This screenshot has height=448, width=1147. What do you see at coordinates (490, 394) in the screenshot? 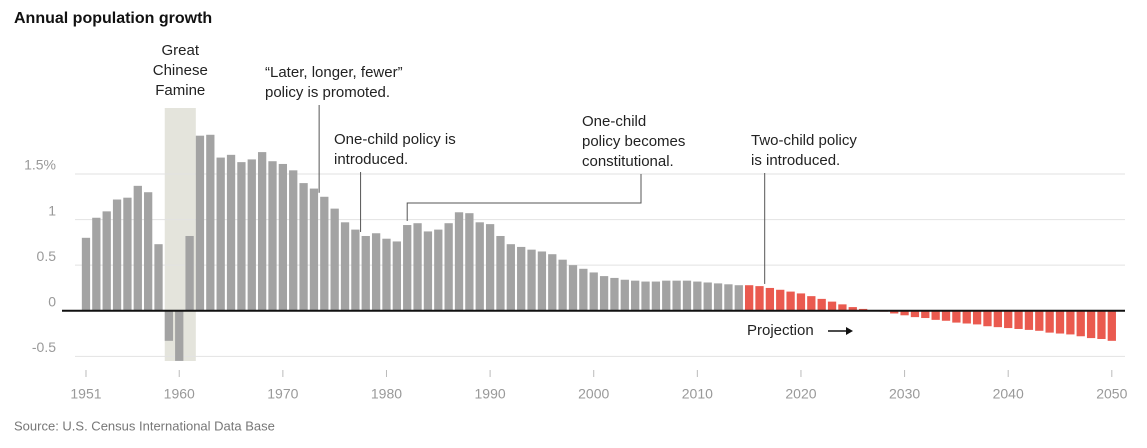
I see `x-tick-label: 1990` at bounding box center [490, 394].